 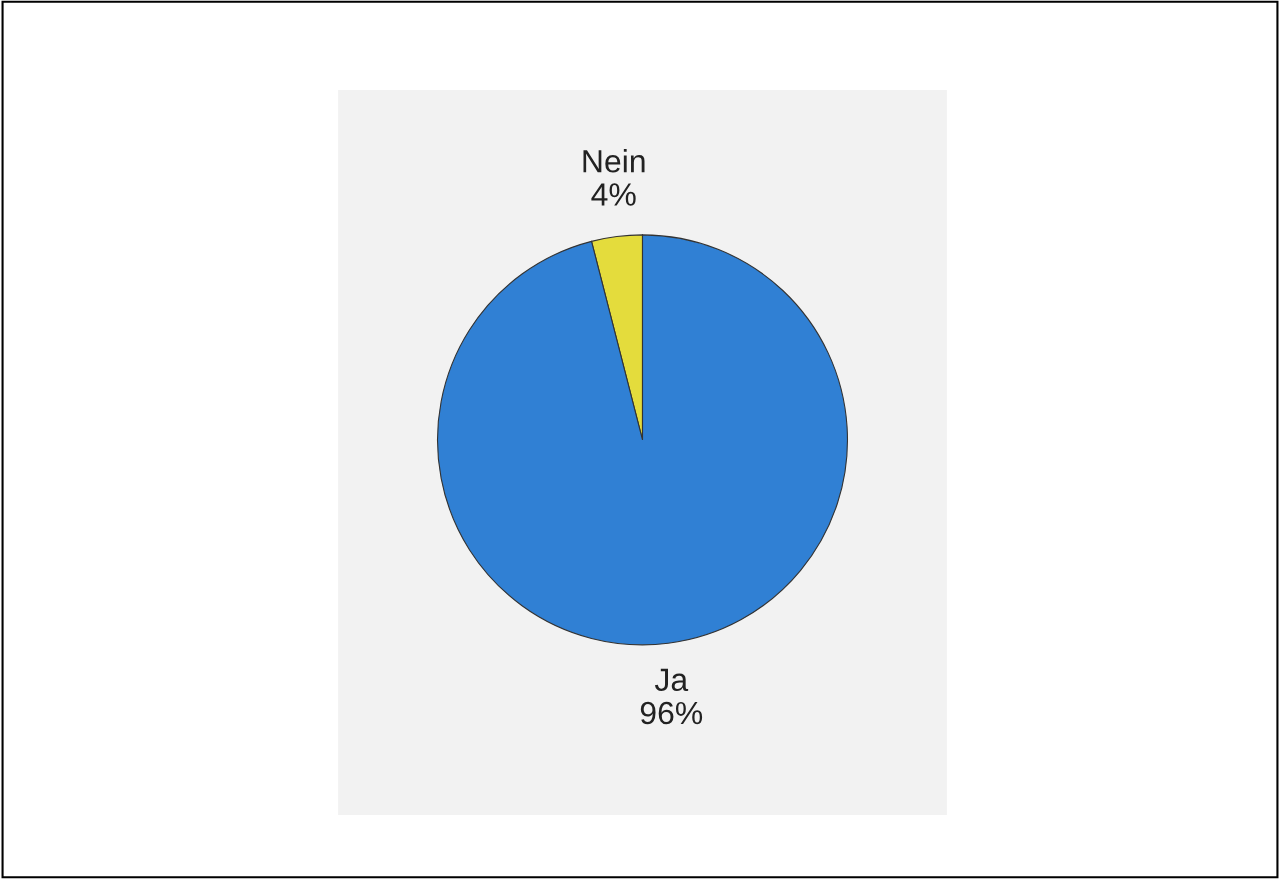 I want to click on data-label: 96%, so click(x=671, y=713).